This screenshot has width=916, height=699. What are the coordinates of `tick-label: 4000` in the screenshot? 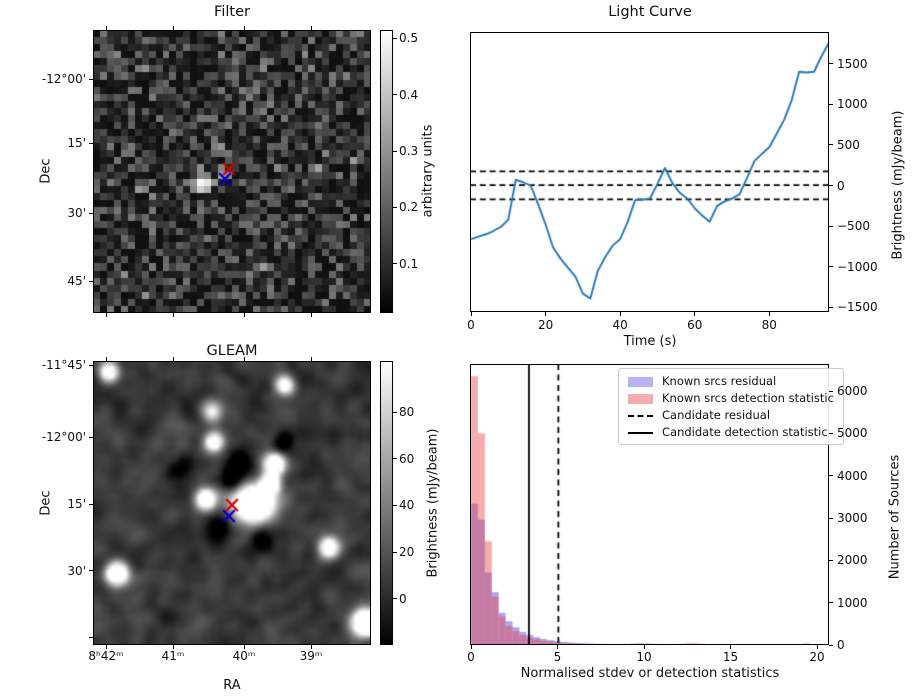 It's located at (852, 475).